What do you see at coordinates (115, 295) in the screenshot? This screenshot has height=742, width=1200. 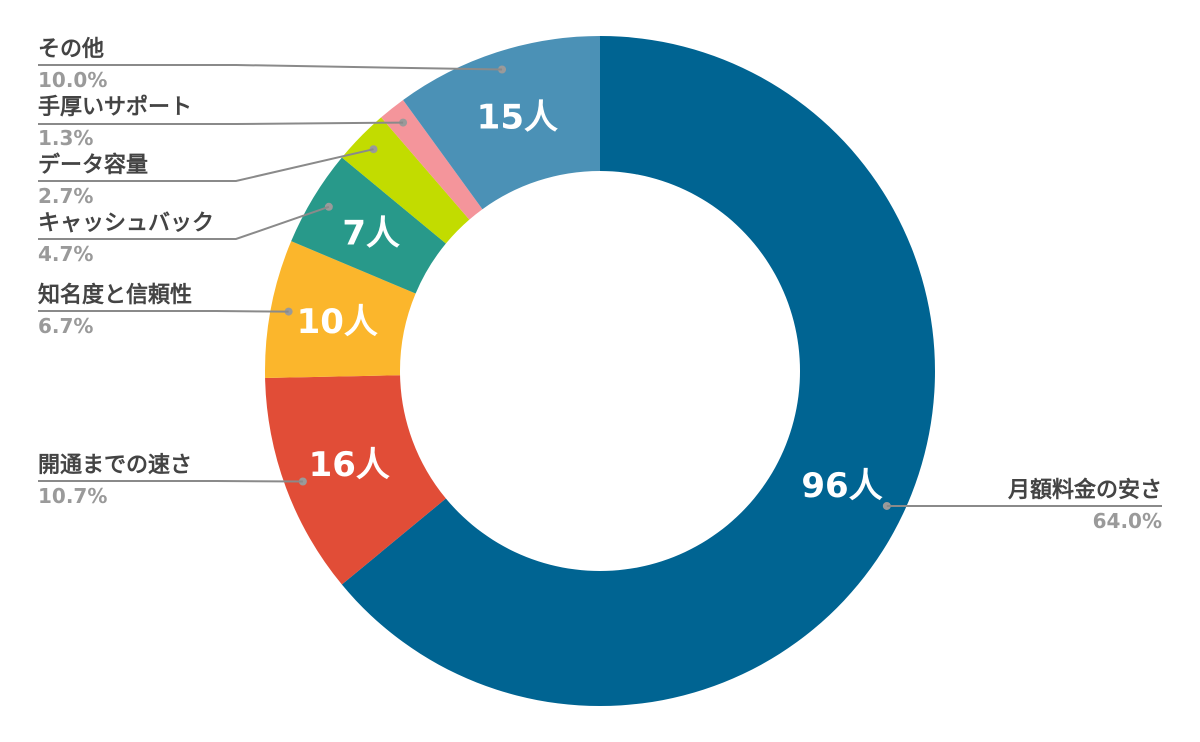 I see `category-name: 知名度と信頼性` at bounding box center [115, 295].